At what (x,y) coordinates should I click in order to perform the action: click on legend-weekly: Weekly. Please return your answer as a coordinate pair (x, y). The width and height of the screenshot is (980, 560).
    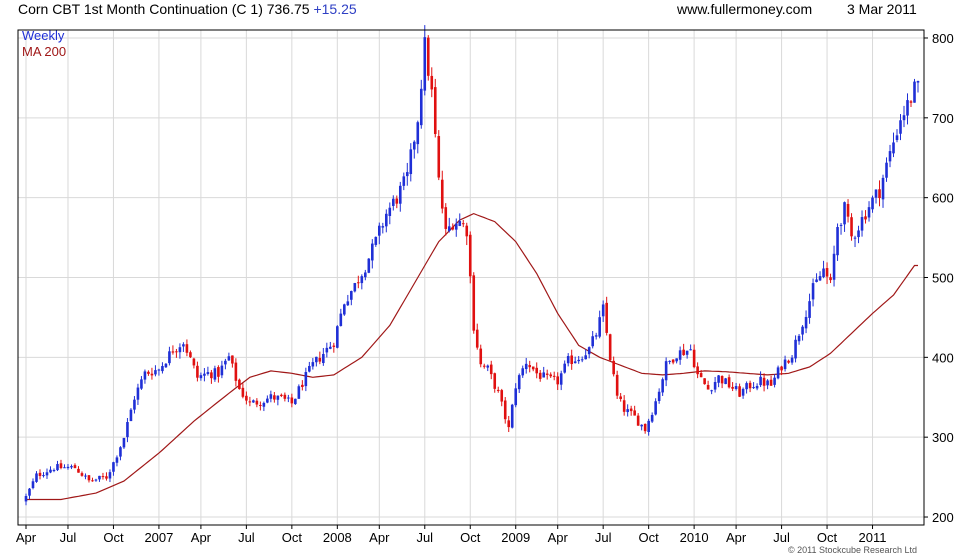
    Looking at the image, I should click on (43, 35).